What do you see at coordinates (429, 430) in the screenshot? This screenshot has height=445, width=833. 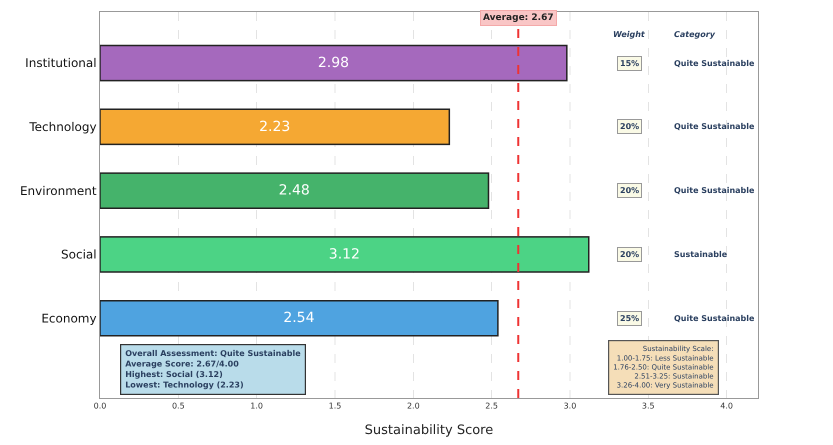 I see `x-axis-title: Sustainability Score` at bounding box center [429, 430].